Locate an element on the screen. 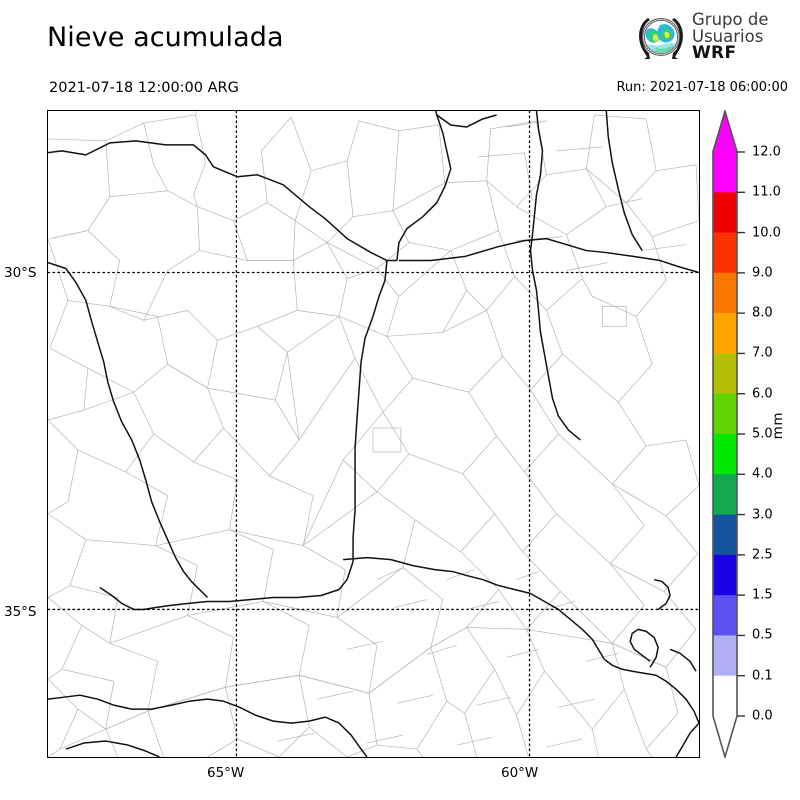 The width and height of the screenshot is (800, 800). colorbar-band-group is located at coordinates (725, 434).